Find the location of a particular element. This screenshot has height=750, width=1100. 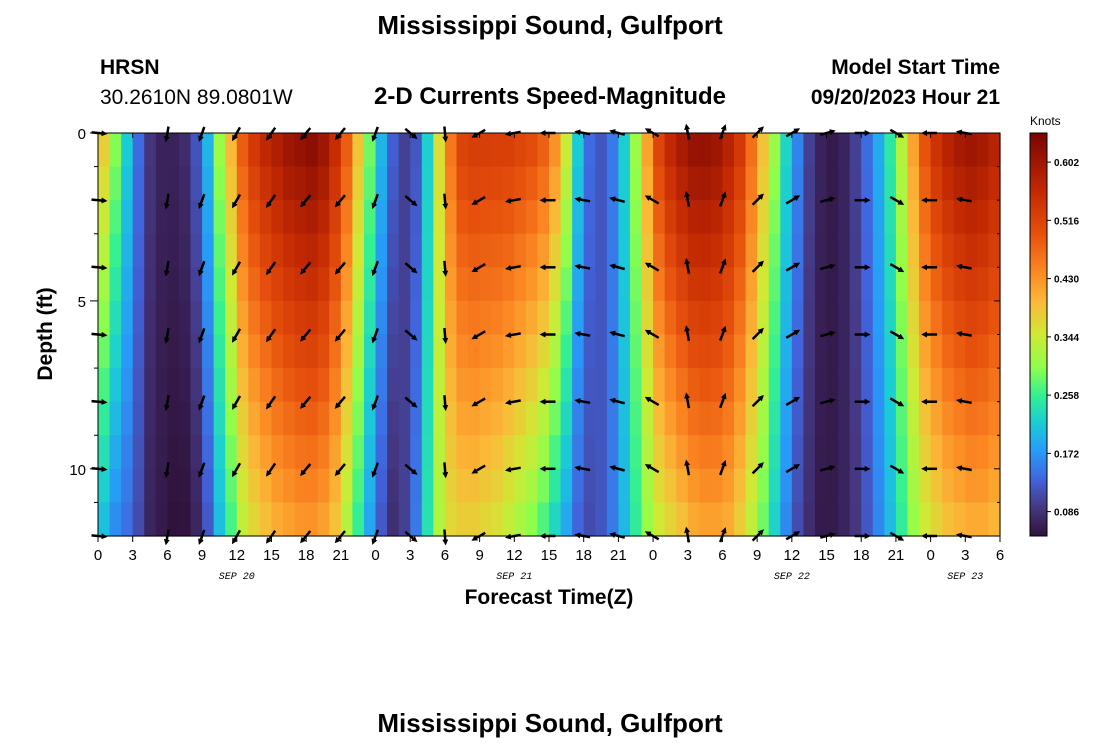

x-tick-label: 3 is located at coordinates (410, 555).